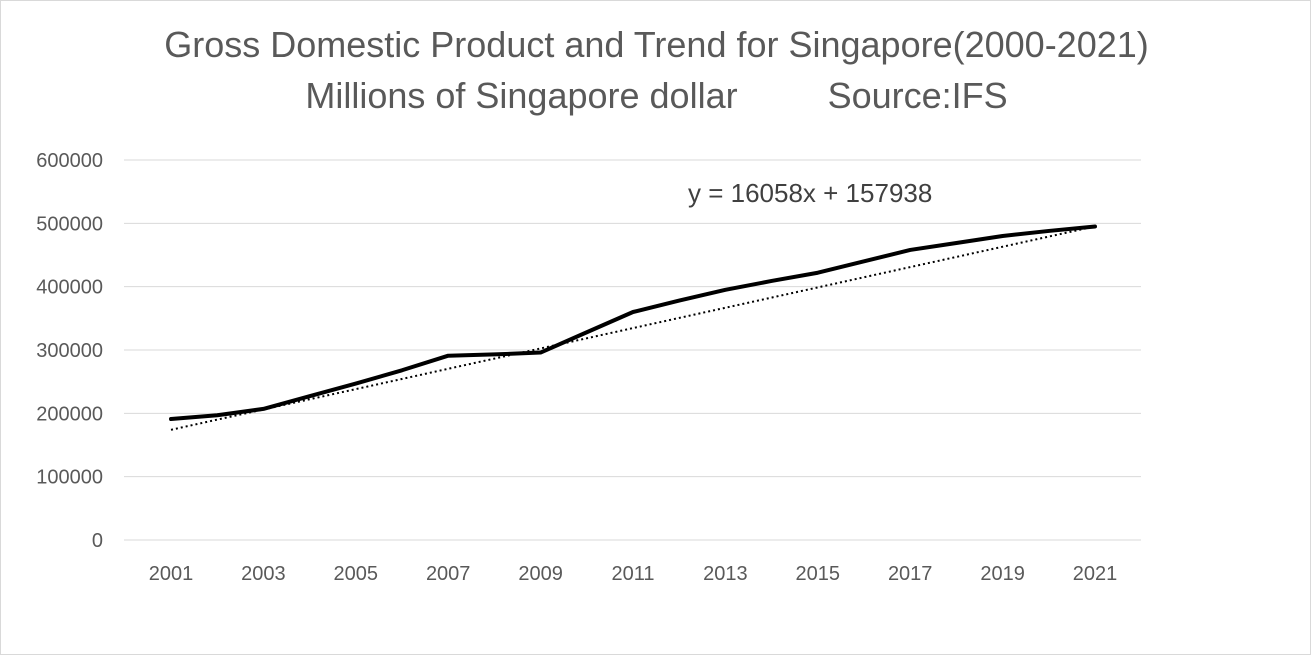 The width and height of the screenshot is (1311, 655). Describe the element at coordinates (69, 478) in the screenshot. I see `y-tick-label: 100000` at that location.